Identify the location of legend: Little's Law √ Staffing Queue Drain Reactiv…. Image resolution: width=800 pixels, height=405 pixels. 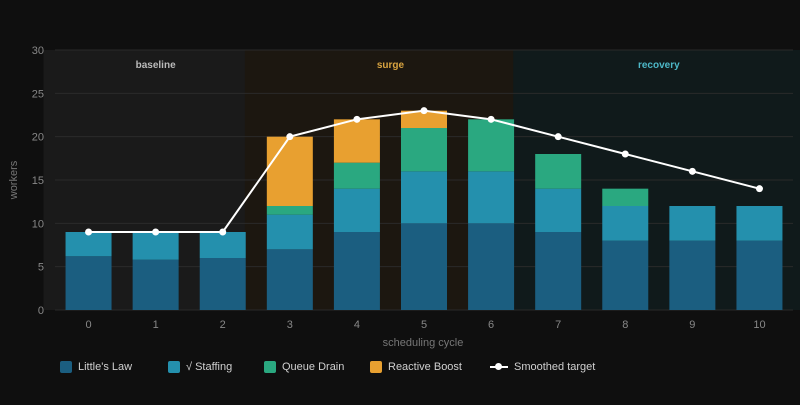
(327, 367).